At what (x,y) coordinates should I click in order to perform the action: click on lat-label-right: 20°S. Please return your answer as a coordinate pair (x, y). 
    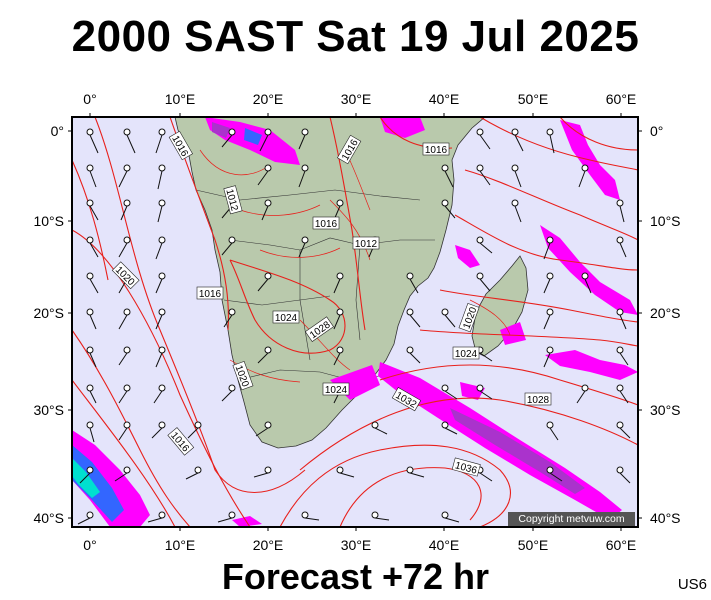
    Looking at the image, I should click on (665, 313).